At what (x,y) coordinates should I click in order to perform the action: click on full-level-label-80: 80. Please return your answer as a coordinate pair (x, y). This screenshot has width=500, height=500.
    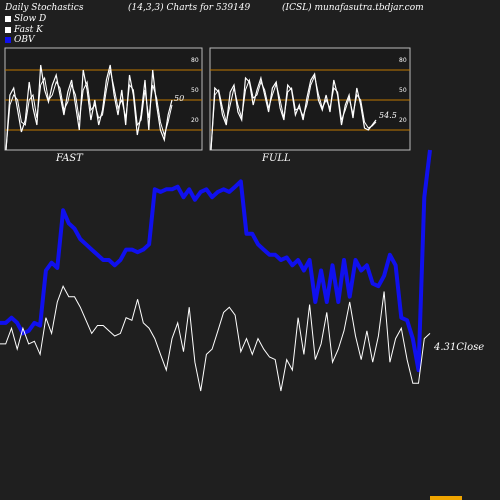
    Looking at the image, I should click on (403, 60).